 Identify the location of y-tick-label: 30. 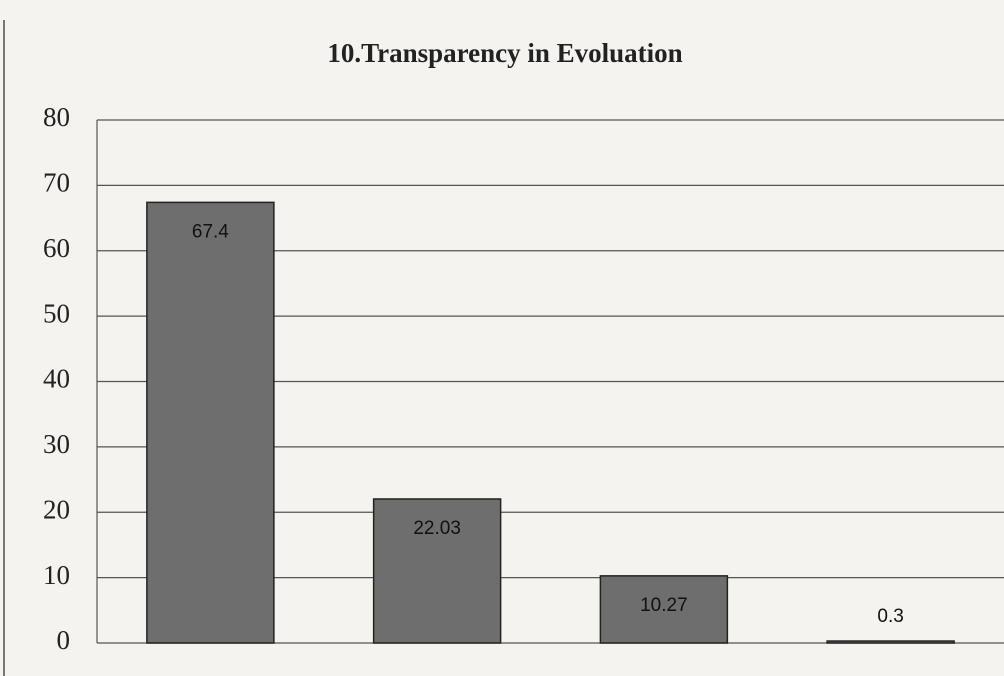
(56, 444).